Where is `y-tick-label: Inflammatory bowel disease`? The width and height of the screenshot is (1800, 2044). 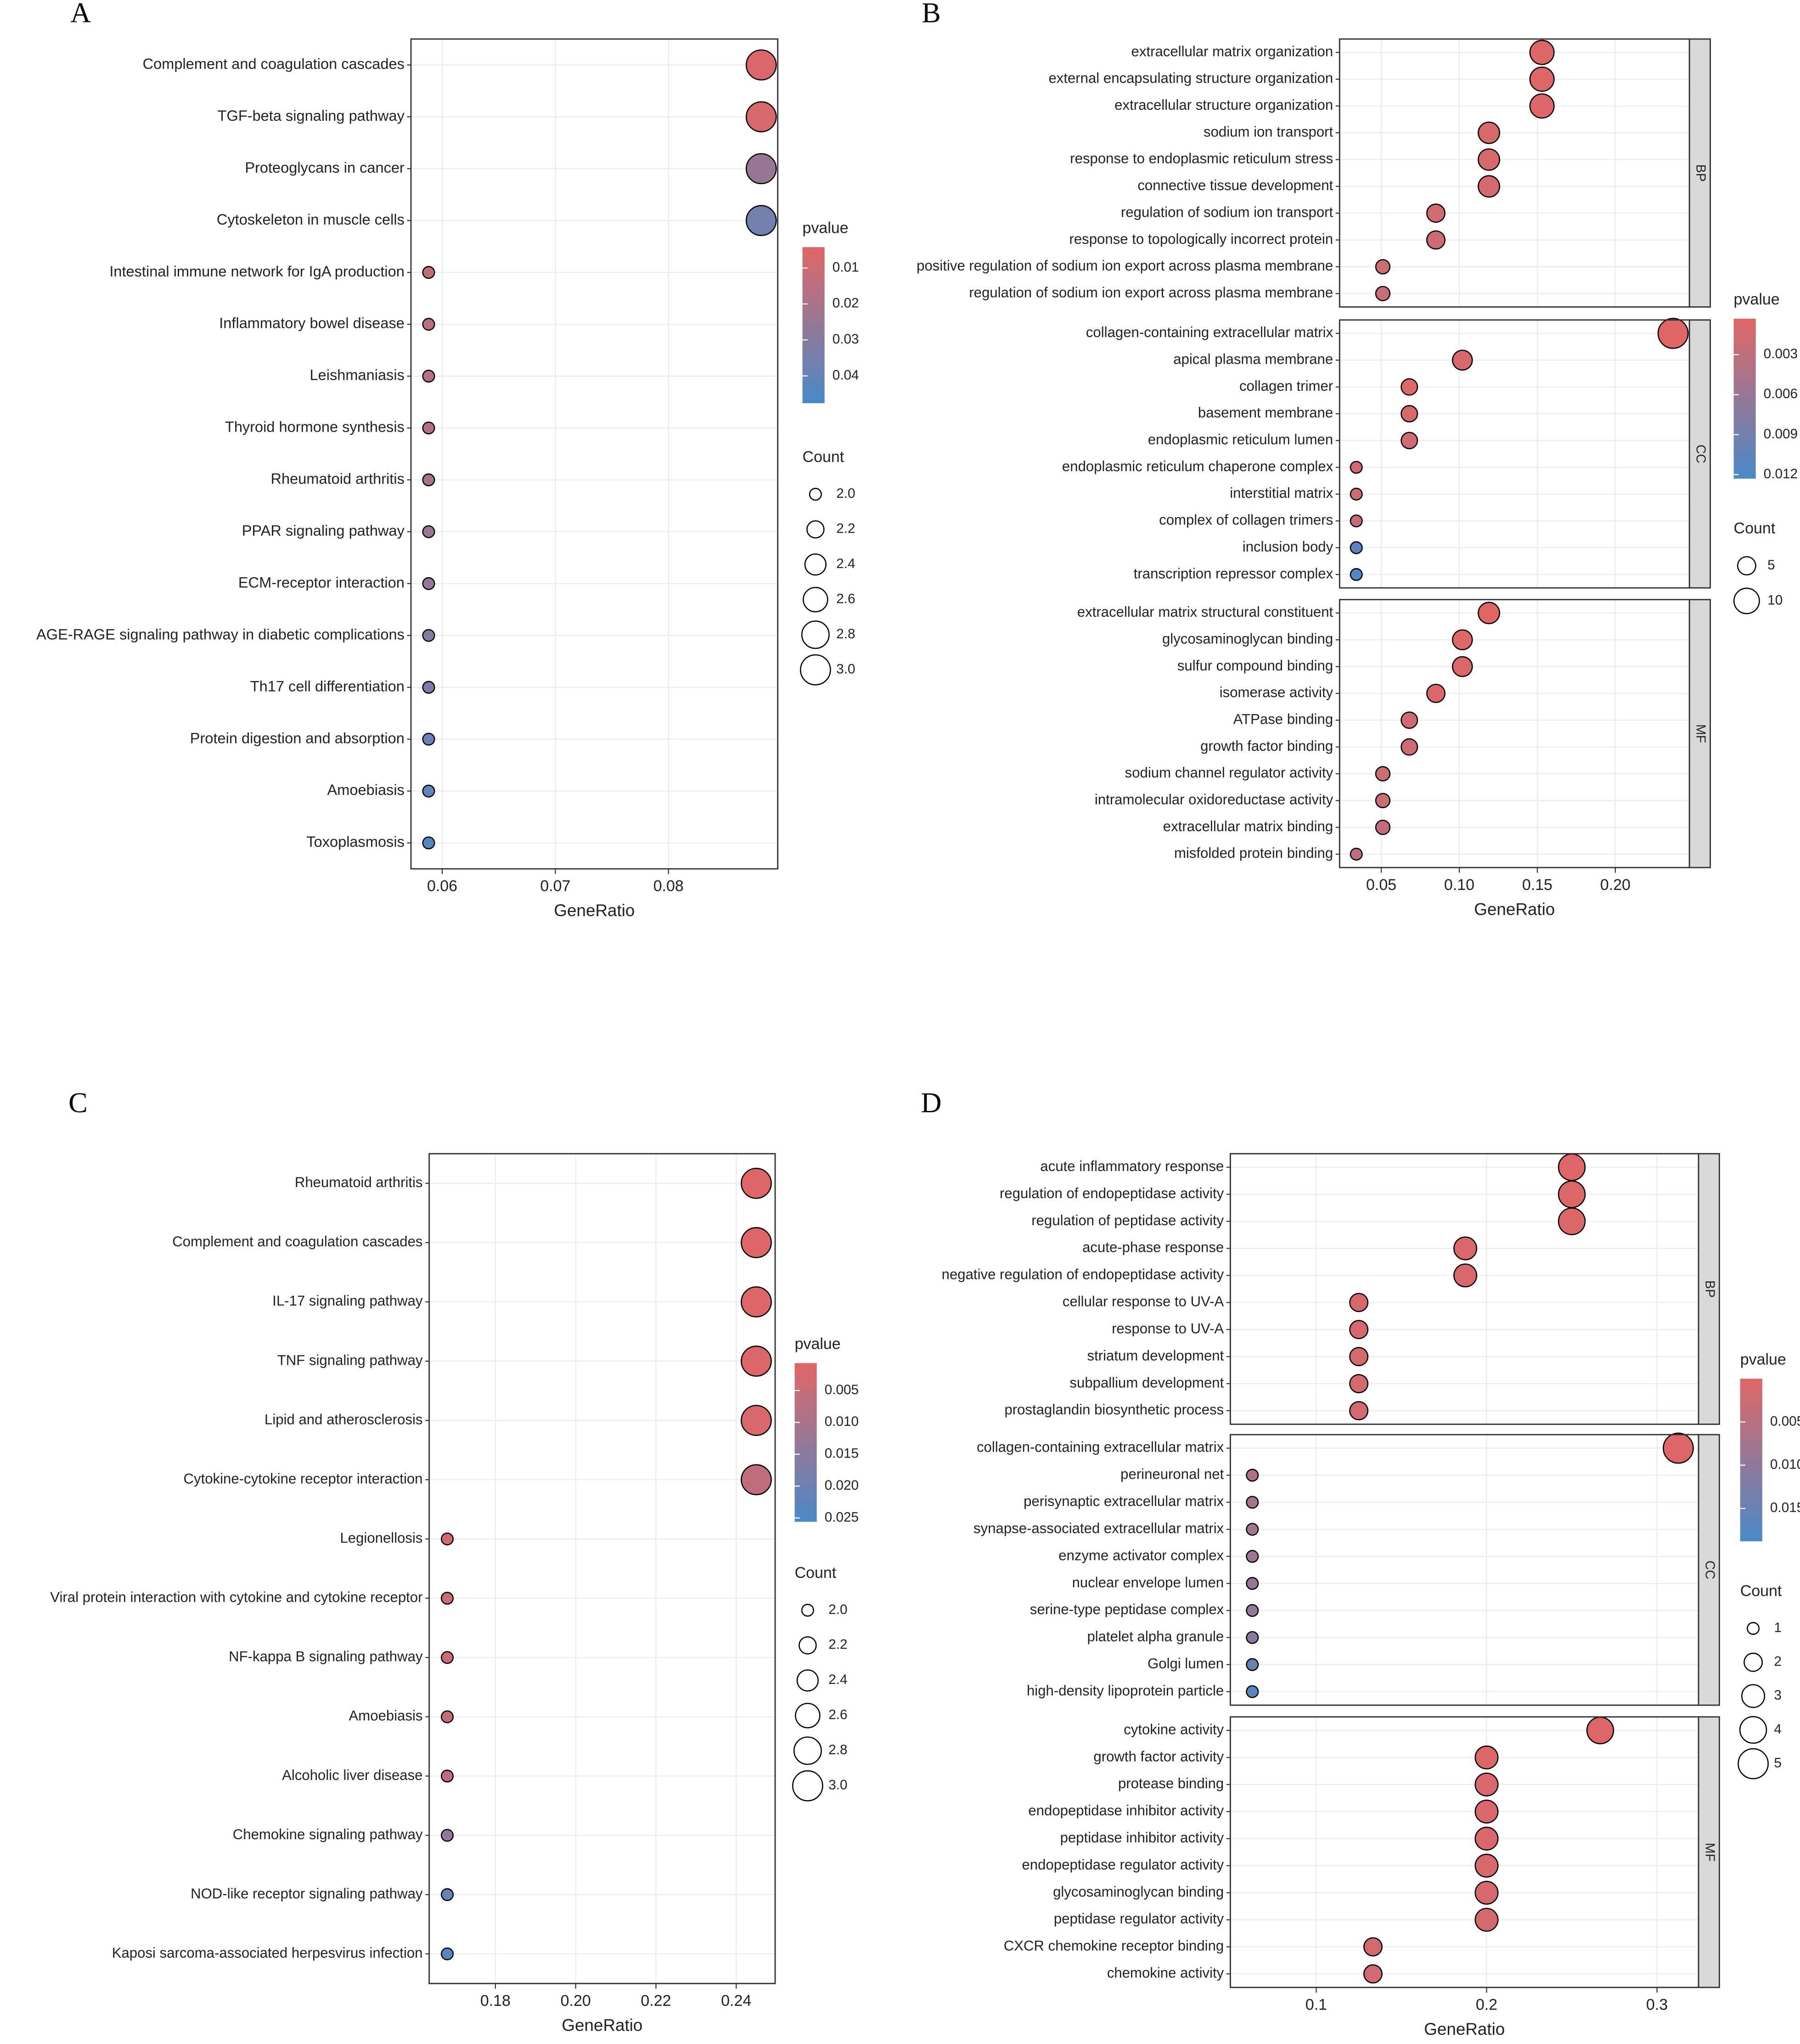 y-tick-label: Inflammatory bowel disease is located at coordinates (312, 323).